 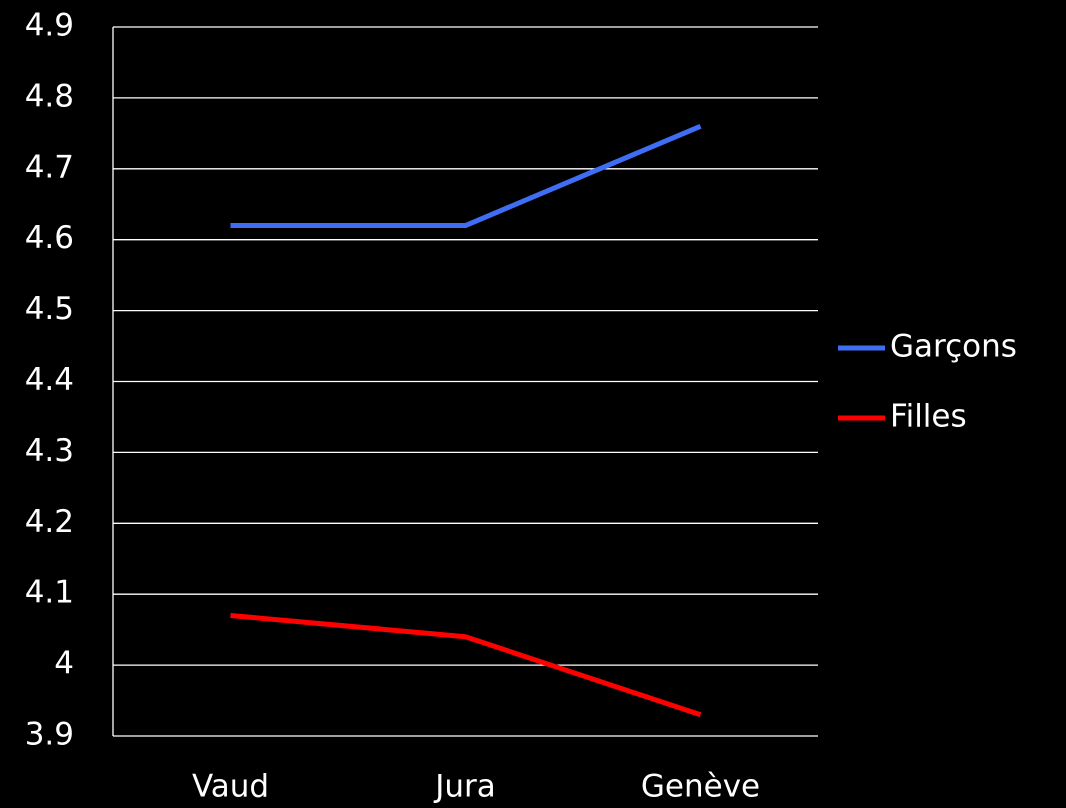 I want to click on y-tick-label: 3.9, so click(x=49, y=735).